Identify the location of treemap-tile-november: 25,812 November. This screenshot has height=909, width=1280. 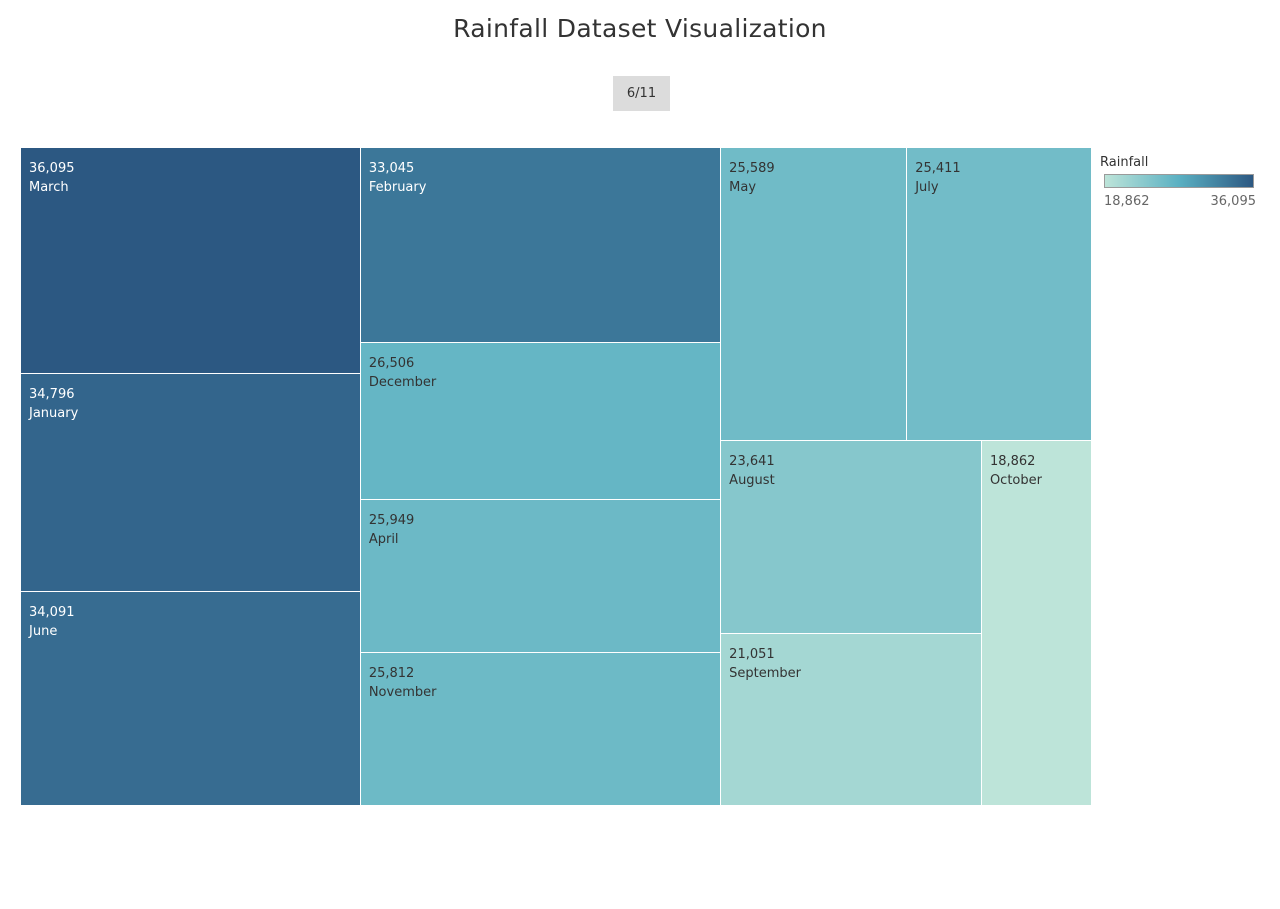
(541, 729).